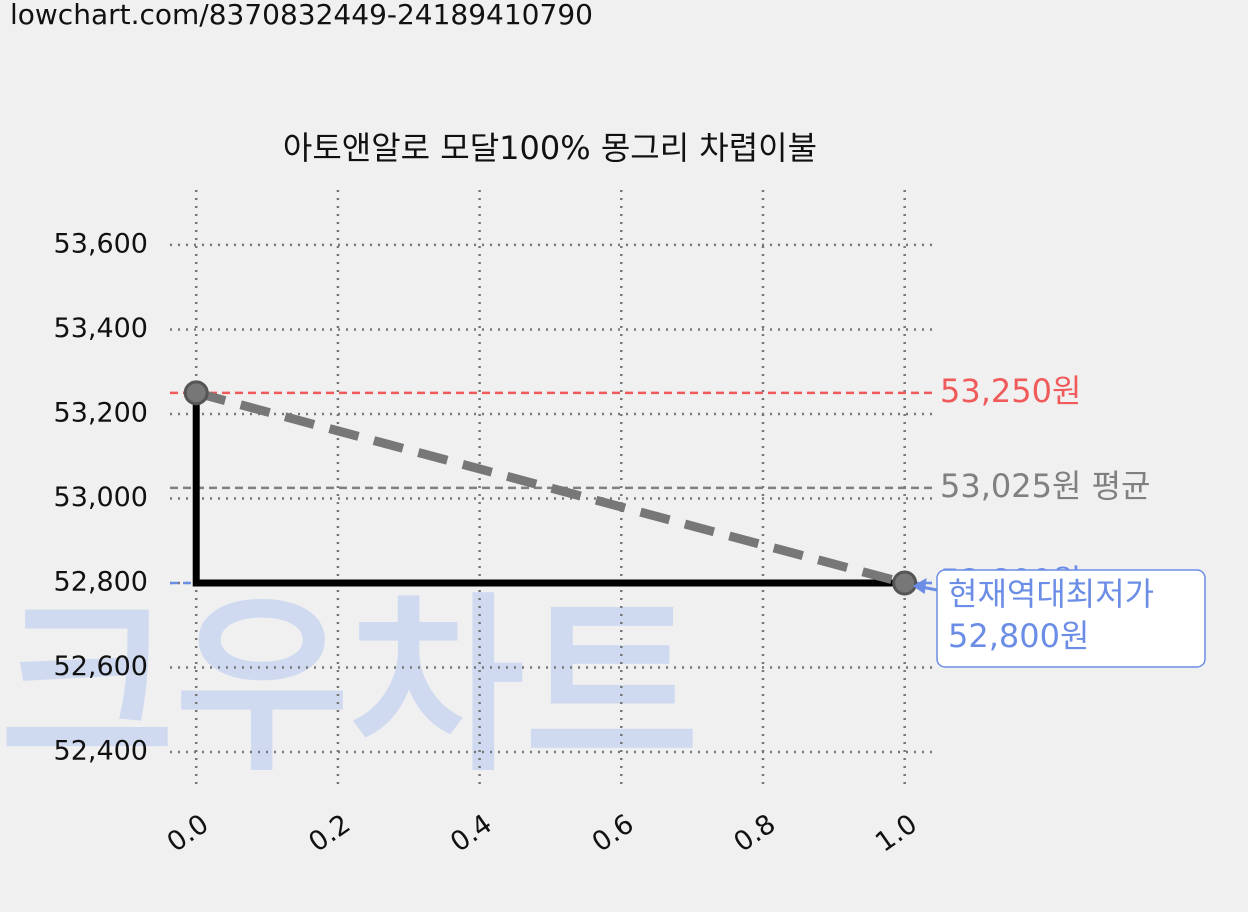 The width and height of the screenshot is (1248, 912). I want to click on reference-label: 53,025원 평균, so click(1045, 486).